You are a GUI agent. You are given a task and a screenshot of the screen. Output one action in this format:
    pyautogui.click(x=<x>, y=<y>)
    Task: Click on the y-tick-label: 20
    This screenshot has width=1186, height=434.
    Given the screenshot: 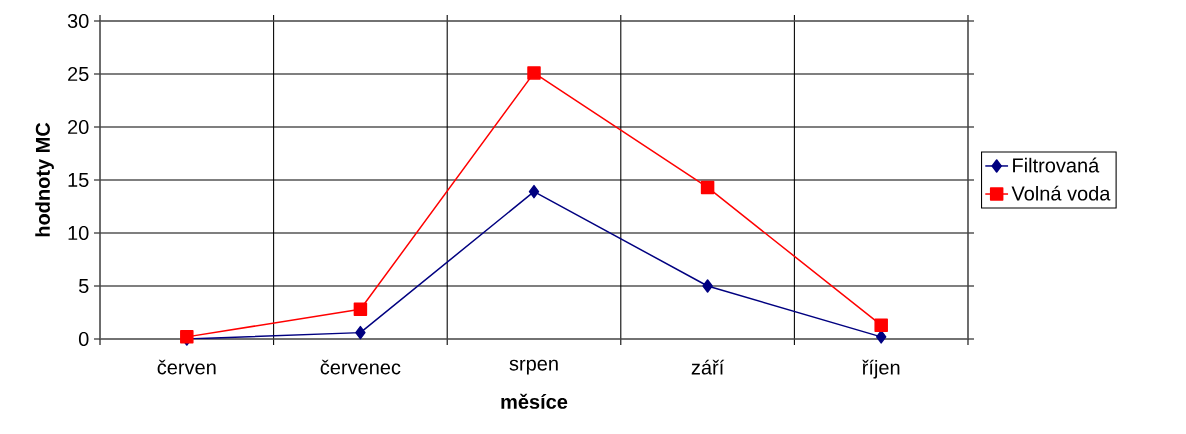 What is the action you would take?
    pyautogui.click(x=78, y=127)
    